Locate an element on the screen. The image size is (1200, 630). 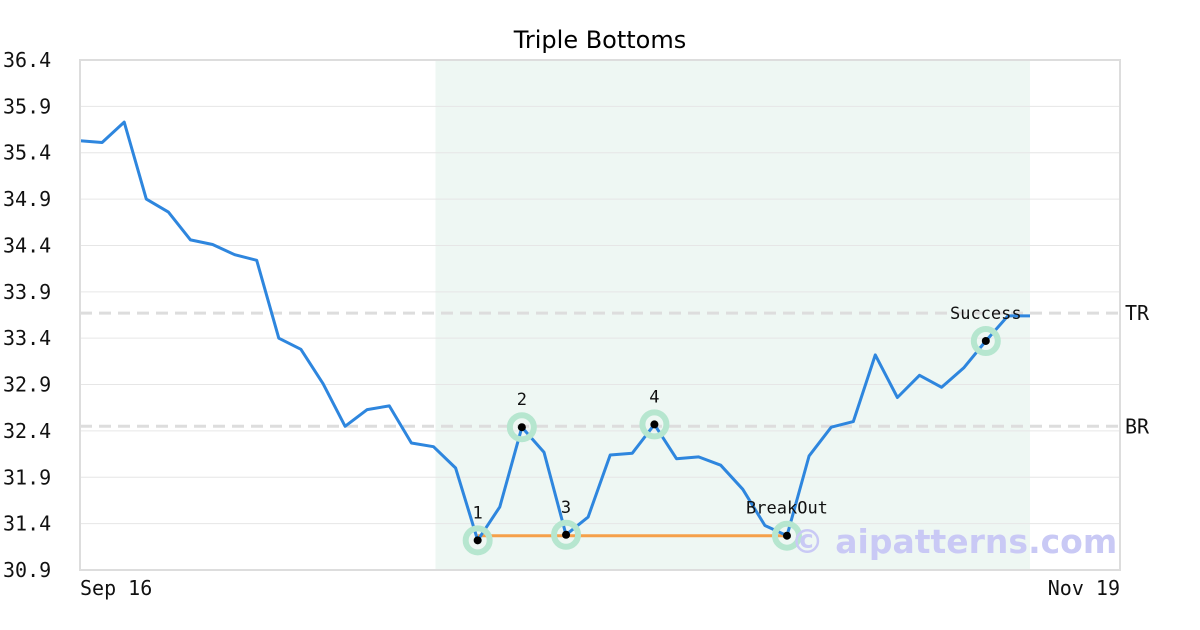
y-tick-label: 31.4 is located at coordinates (27, 524).